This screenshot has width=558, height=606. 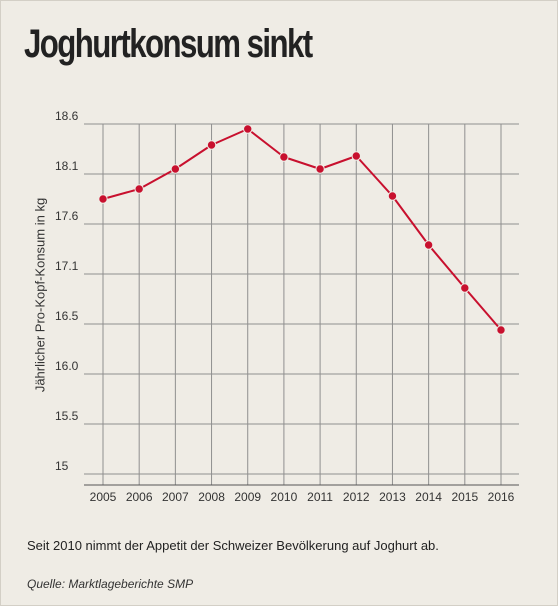 What do you see at coordinates (211, 145) in the screenshot?
I see `data-point-2008` at bounding box center [211, 145].